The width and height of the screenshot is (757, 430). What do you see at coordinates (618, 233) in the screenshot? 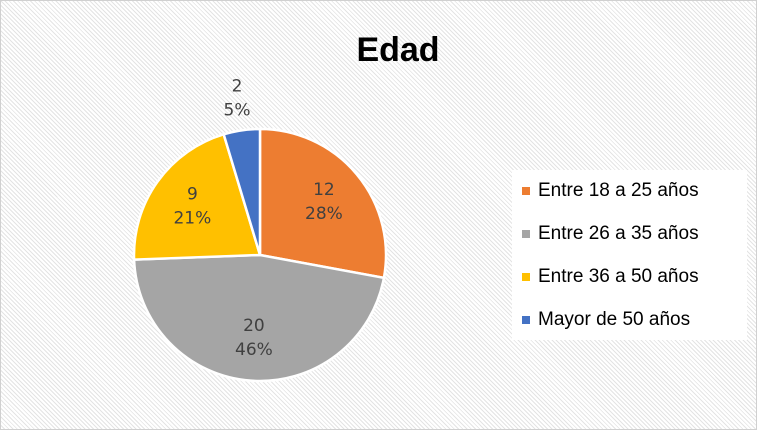
I see `legend-label: Entre 26 a 35 años` at bounding box center [618, 233].